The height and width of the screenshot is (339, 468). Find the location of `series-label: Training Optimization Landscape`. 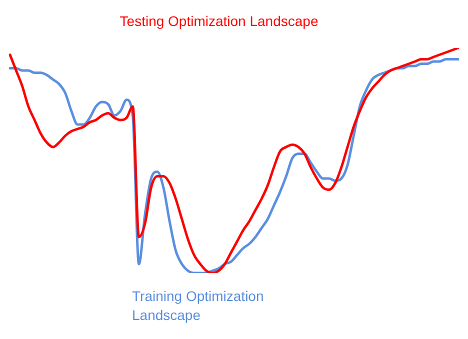

series-label: Training Optimization Landscape is located at coordinates (198, 305).